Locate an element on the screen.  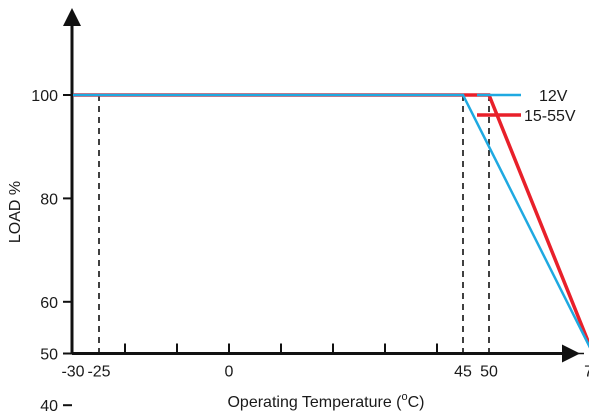
legend: 12V 15-55V is located at coordinates (526, 106).